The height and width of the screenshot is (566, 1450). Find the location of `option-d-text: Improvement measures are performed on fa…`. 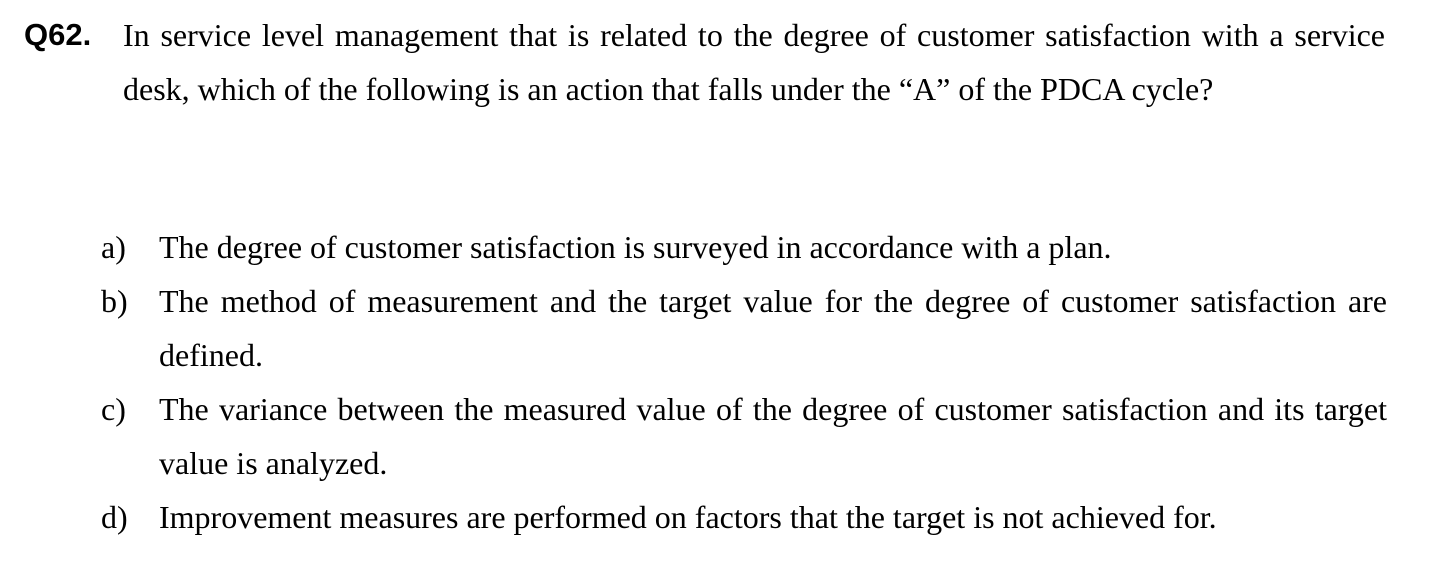

option-d-text: Improvement measures are performed on fa… is located at coordinates (688, 517).